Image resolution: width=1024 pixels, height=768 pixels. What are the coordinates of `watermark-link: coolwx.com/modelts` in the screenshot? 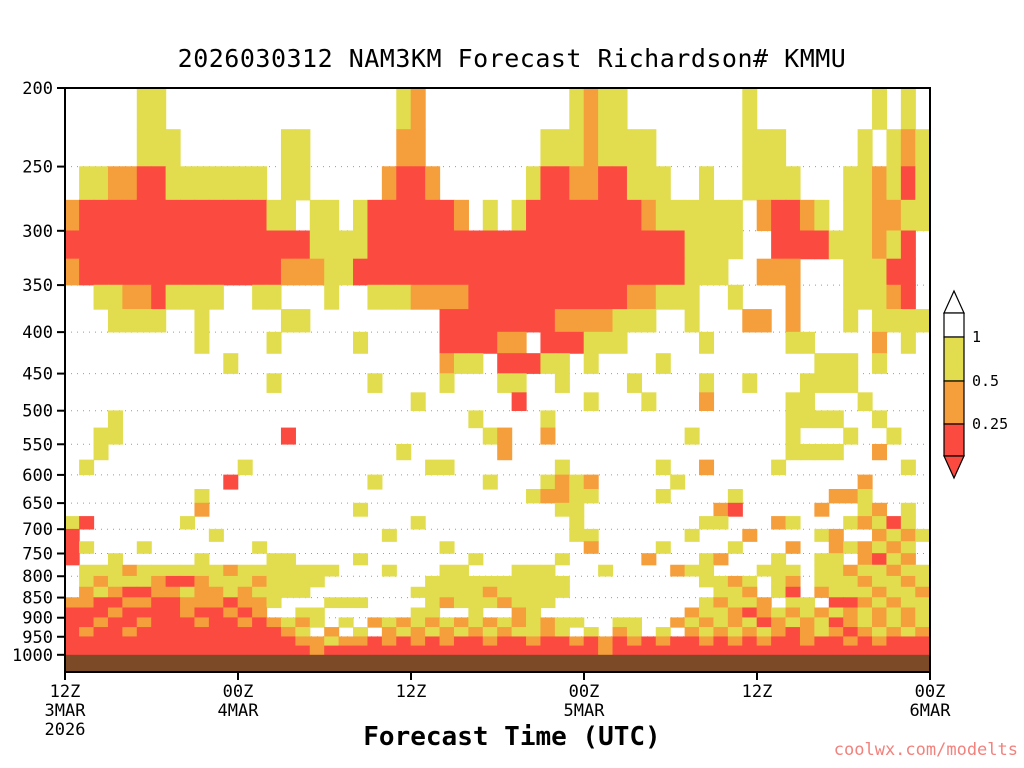 It's located at (925, 750).